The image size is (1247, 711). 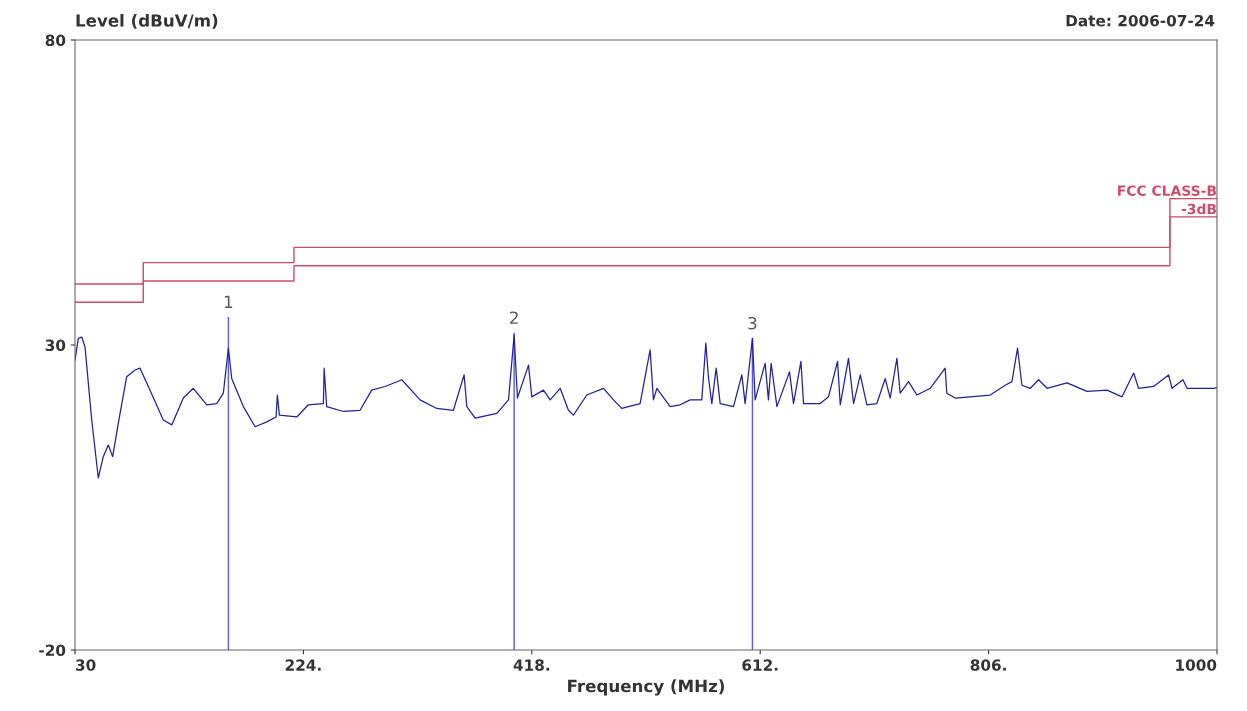 What do you see at coordinates (1140, 20) in the screenshot?
I see `text: Date: 2006-07-24` at bounding box center [1140, 20].